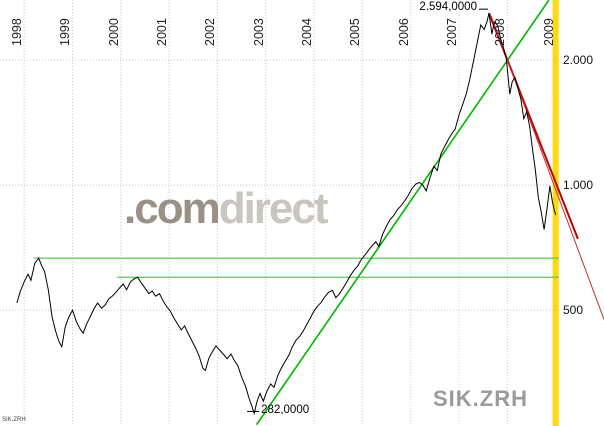 The width and height of the screenshot is (604, 426). Describe the element at coordinates (172, 208) in the screenshot. I see `watermark-com-text: .com` at that location.